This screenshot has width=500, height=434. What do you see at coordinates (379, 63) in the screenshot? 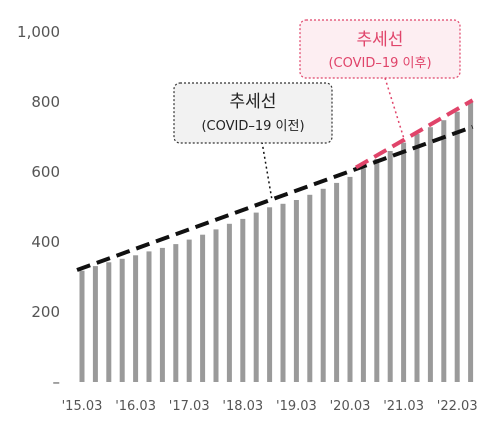
I see `annotation-post-subtitle: (COVID–19 이후)` at bounding box center [379, 63].